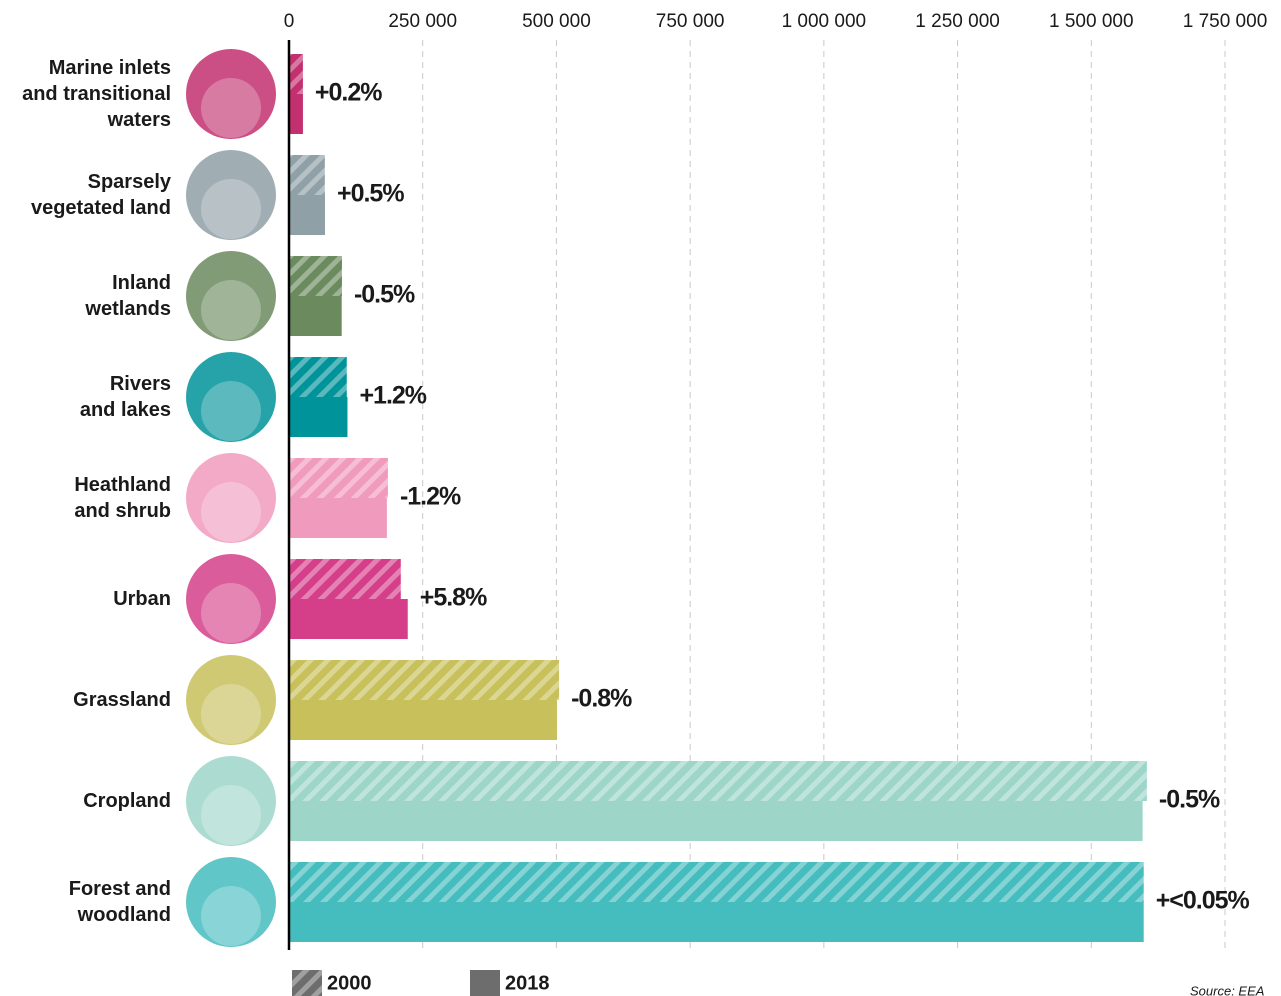  Describe the element at coordinates (824, 21) in the screenshot. I see `x-tick-label: 1 000 000` at that location.